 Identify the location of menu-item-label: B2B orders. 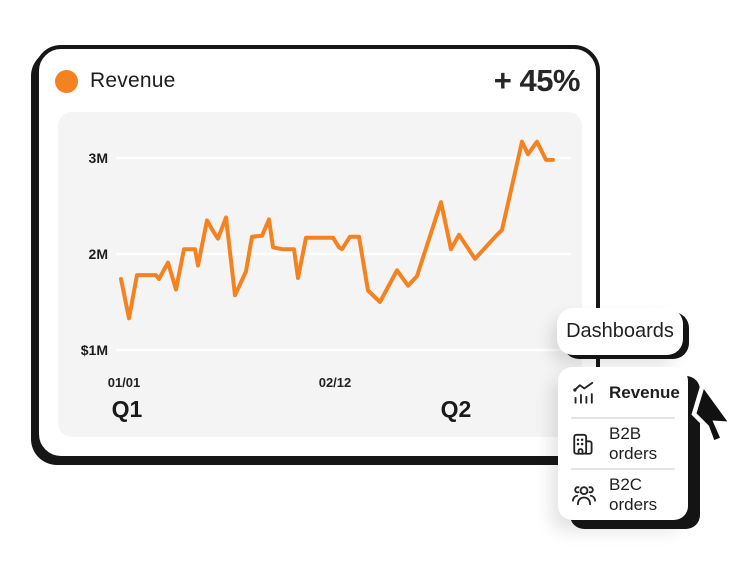
(633, 443).